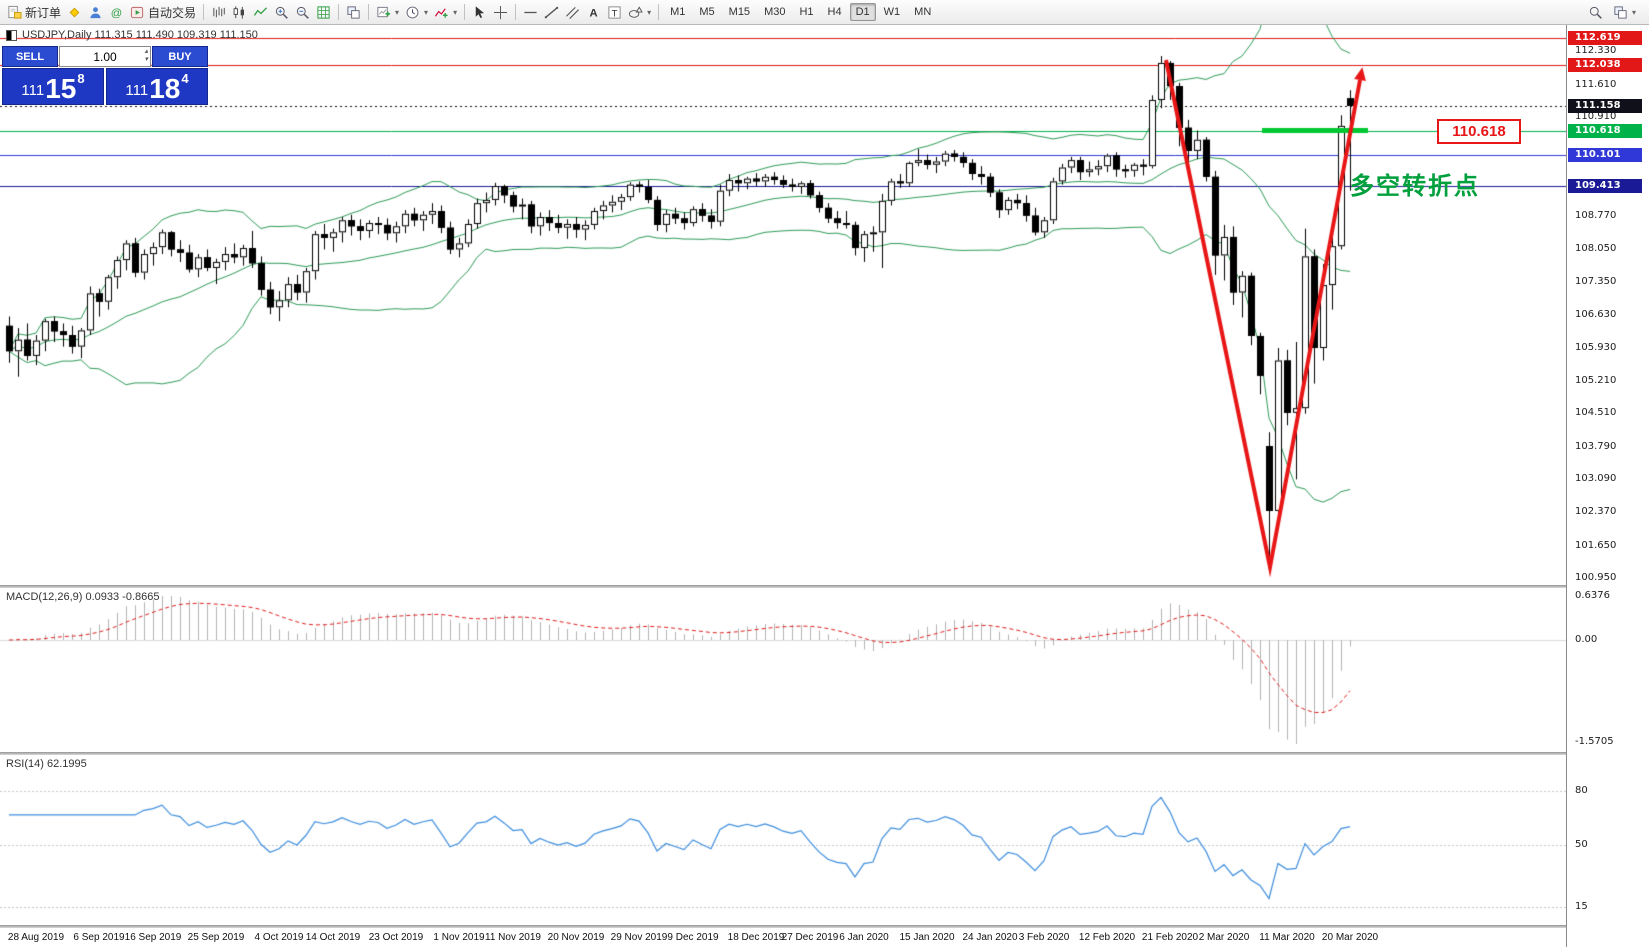 This screenshot has width=1649, height=947. Describe the element at coordinates (1287, 937) in the screenshot. I see `time-axis-label: 11 Mar 2020` at that location.